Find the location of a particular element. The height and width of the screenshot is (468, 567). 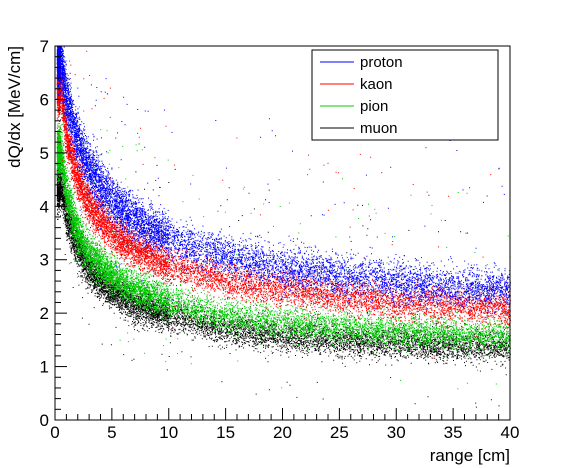

y-tick-label: 6 is located at coordinates (44, 99).